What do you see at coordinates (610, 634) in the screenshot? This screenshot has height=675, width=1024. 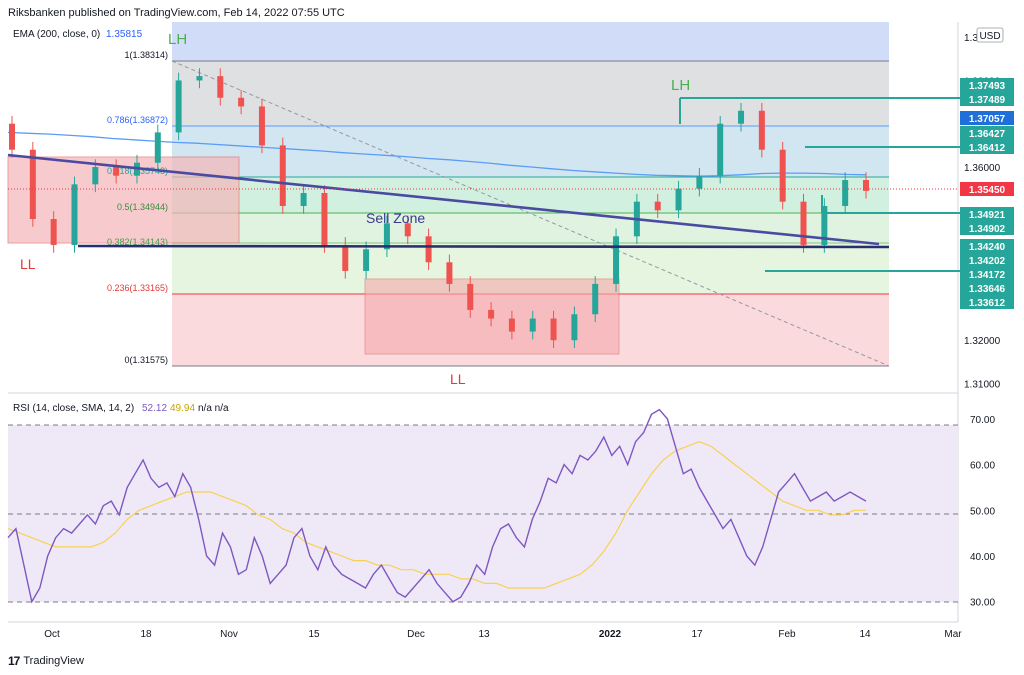 I see `time-tick-label: 2022` at bounding box center [610, 634].